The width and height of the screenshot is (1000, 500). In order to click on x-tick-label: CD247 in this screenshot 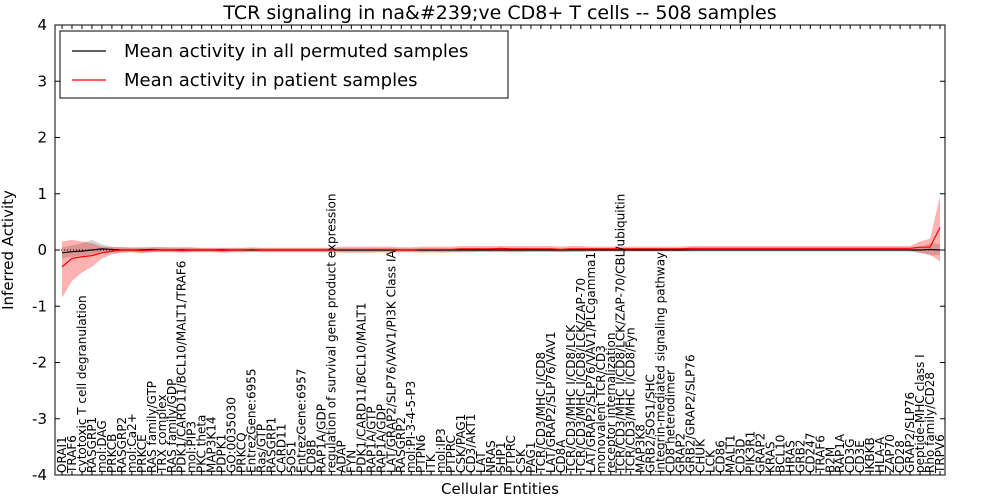, I will do `click(810, 452)`.